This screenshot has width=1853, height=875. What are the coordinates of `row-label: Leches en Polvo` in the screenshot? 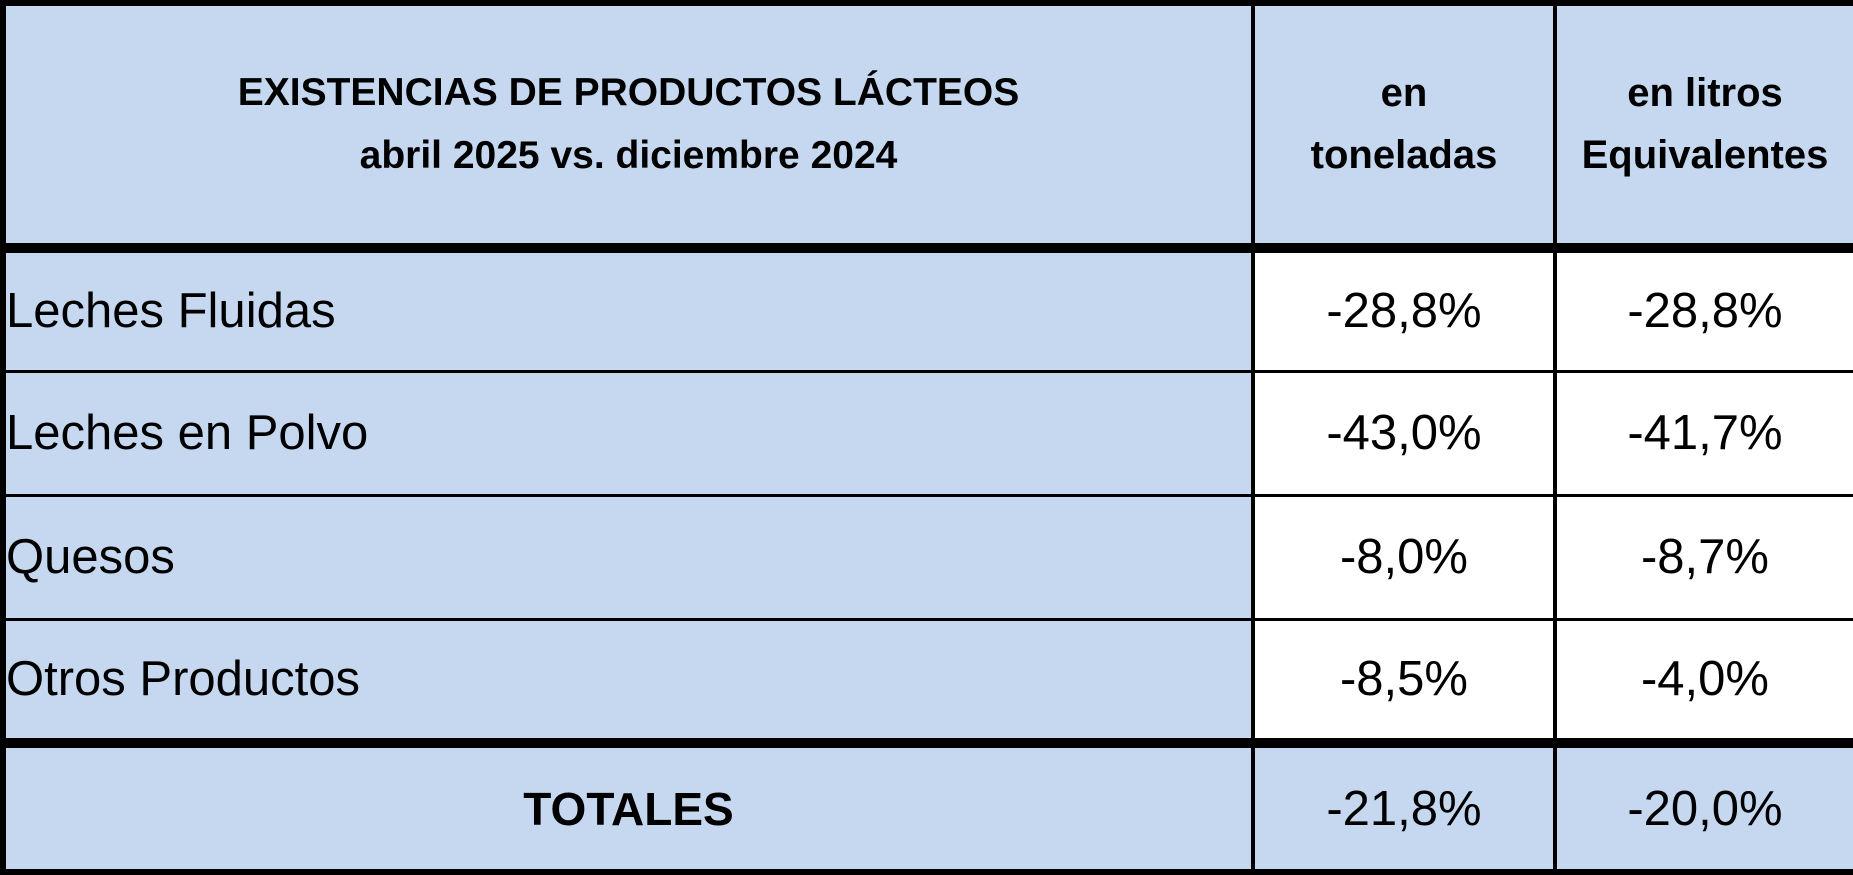 It's located at (628, 433).